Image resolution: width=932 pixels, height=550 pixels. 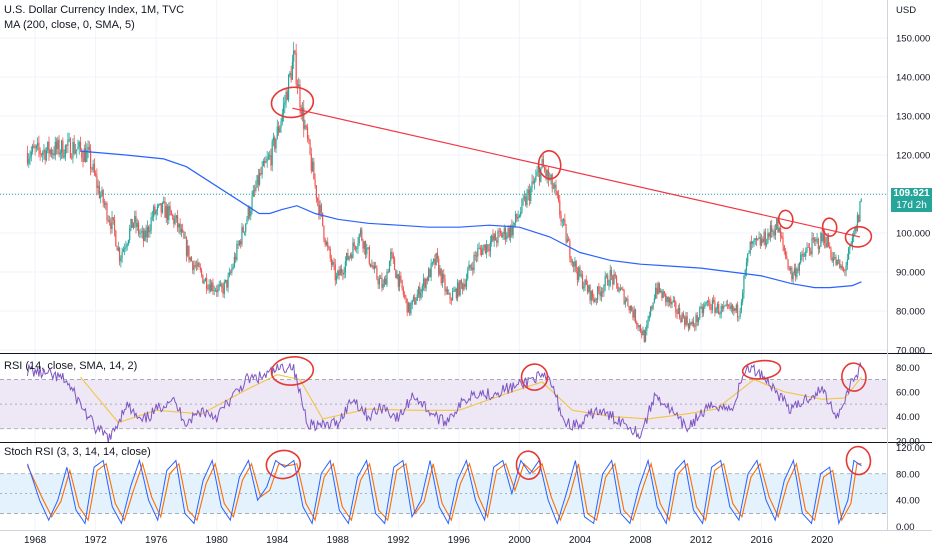 I want to click on stoch-rsi-pane, so click(x=443, y=492).